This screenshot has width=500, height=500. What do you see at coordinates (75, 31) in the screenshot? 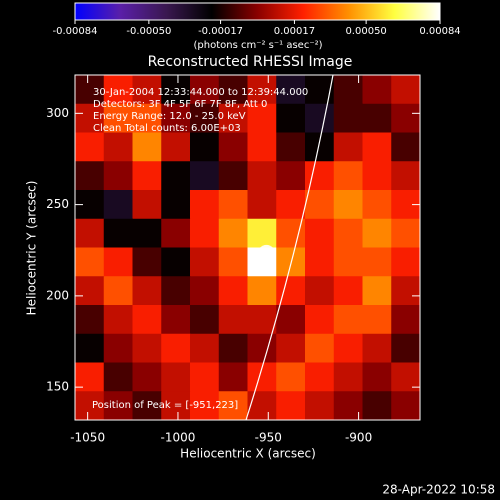
I see `colorbar-tick-label: -0.00084` at bounding box center [75, 31].